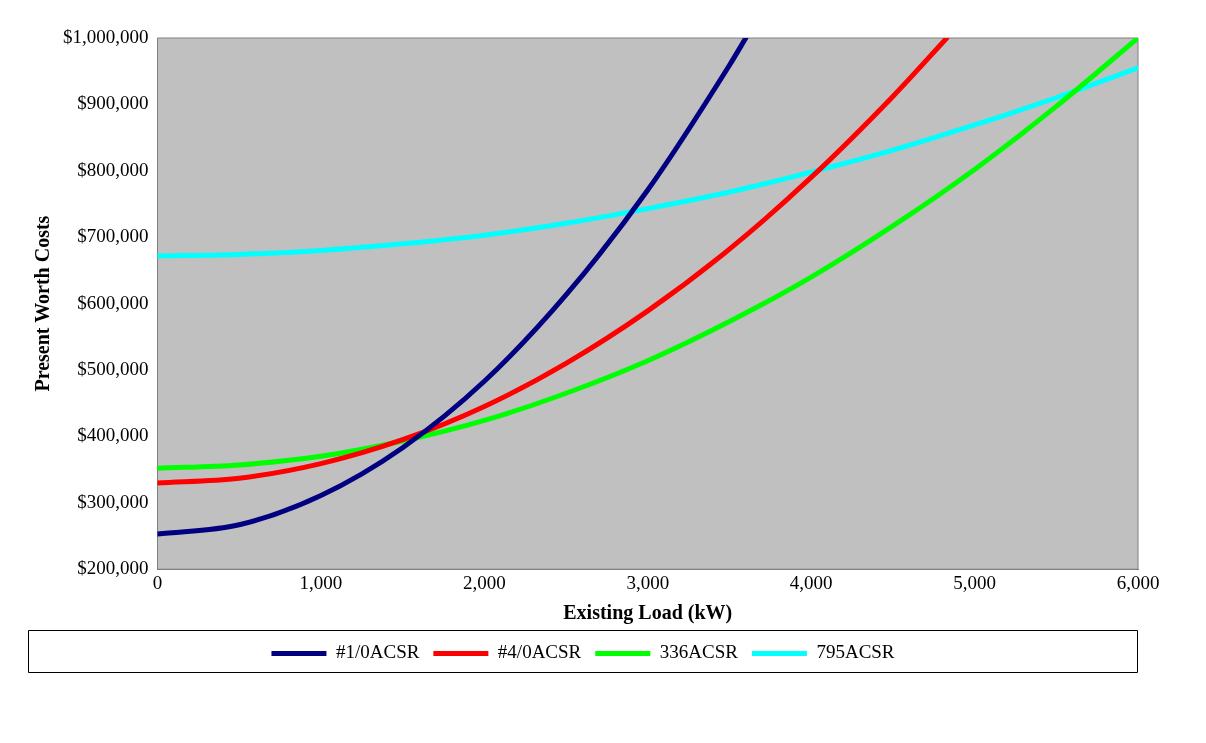  I want to click on y-tick-label: $300,000, so click(113, 501).